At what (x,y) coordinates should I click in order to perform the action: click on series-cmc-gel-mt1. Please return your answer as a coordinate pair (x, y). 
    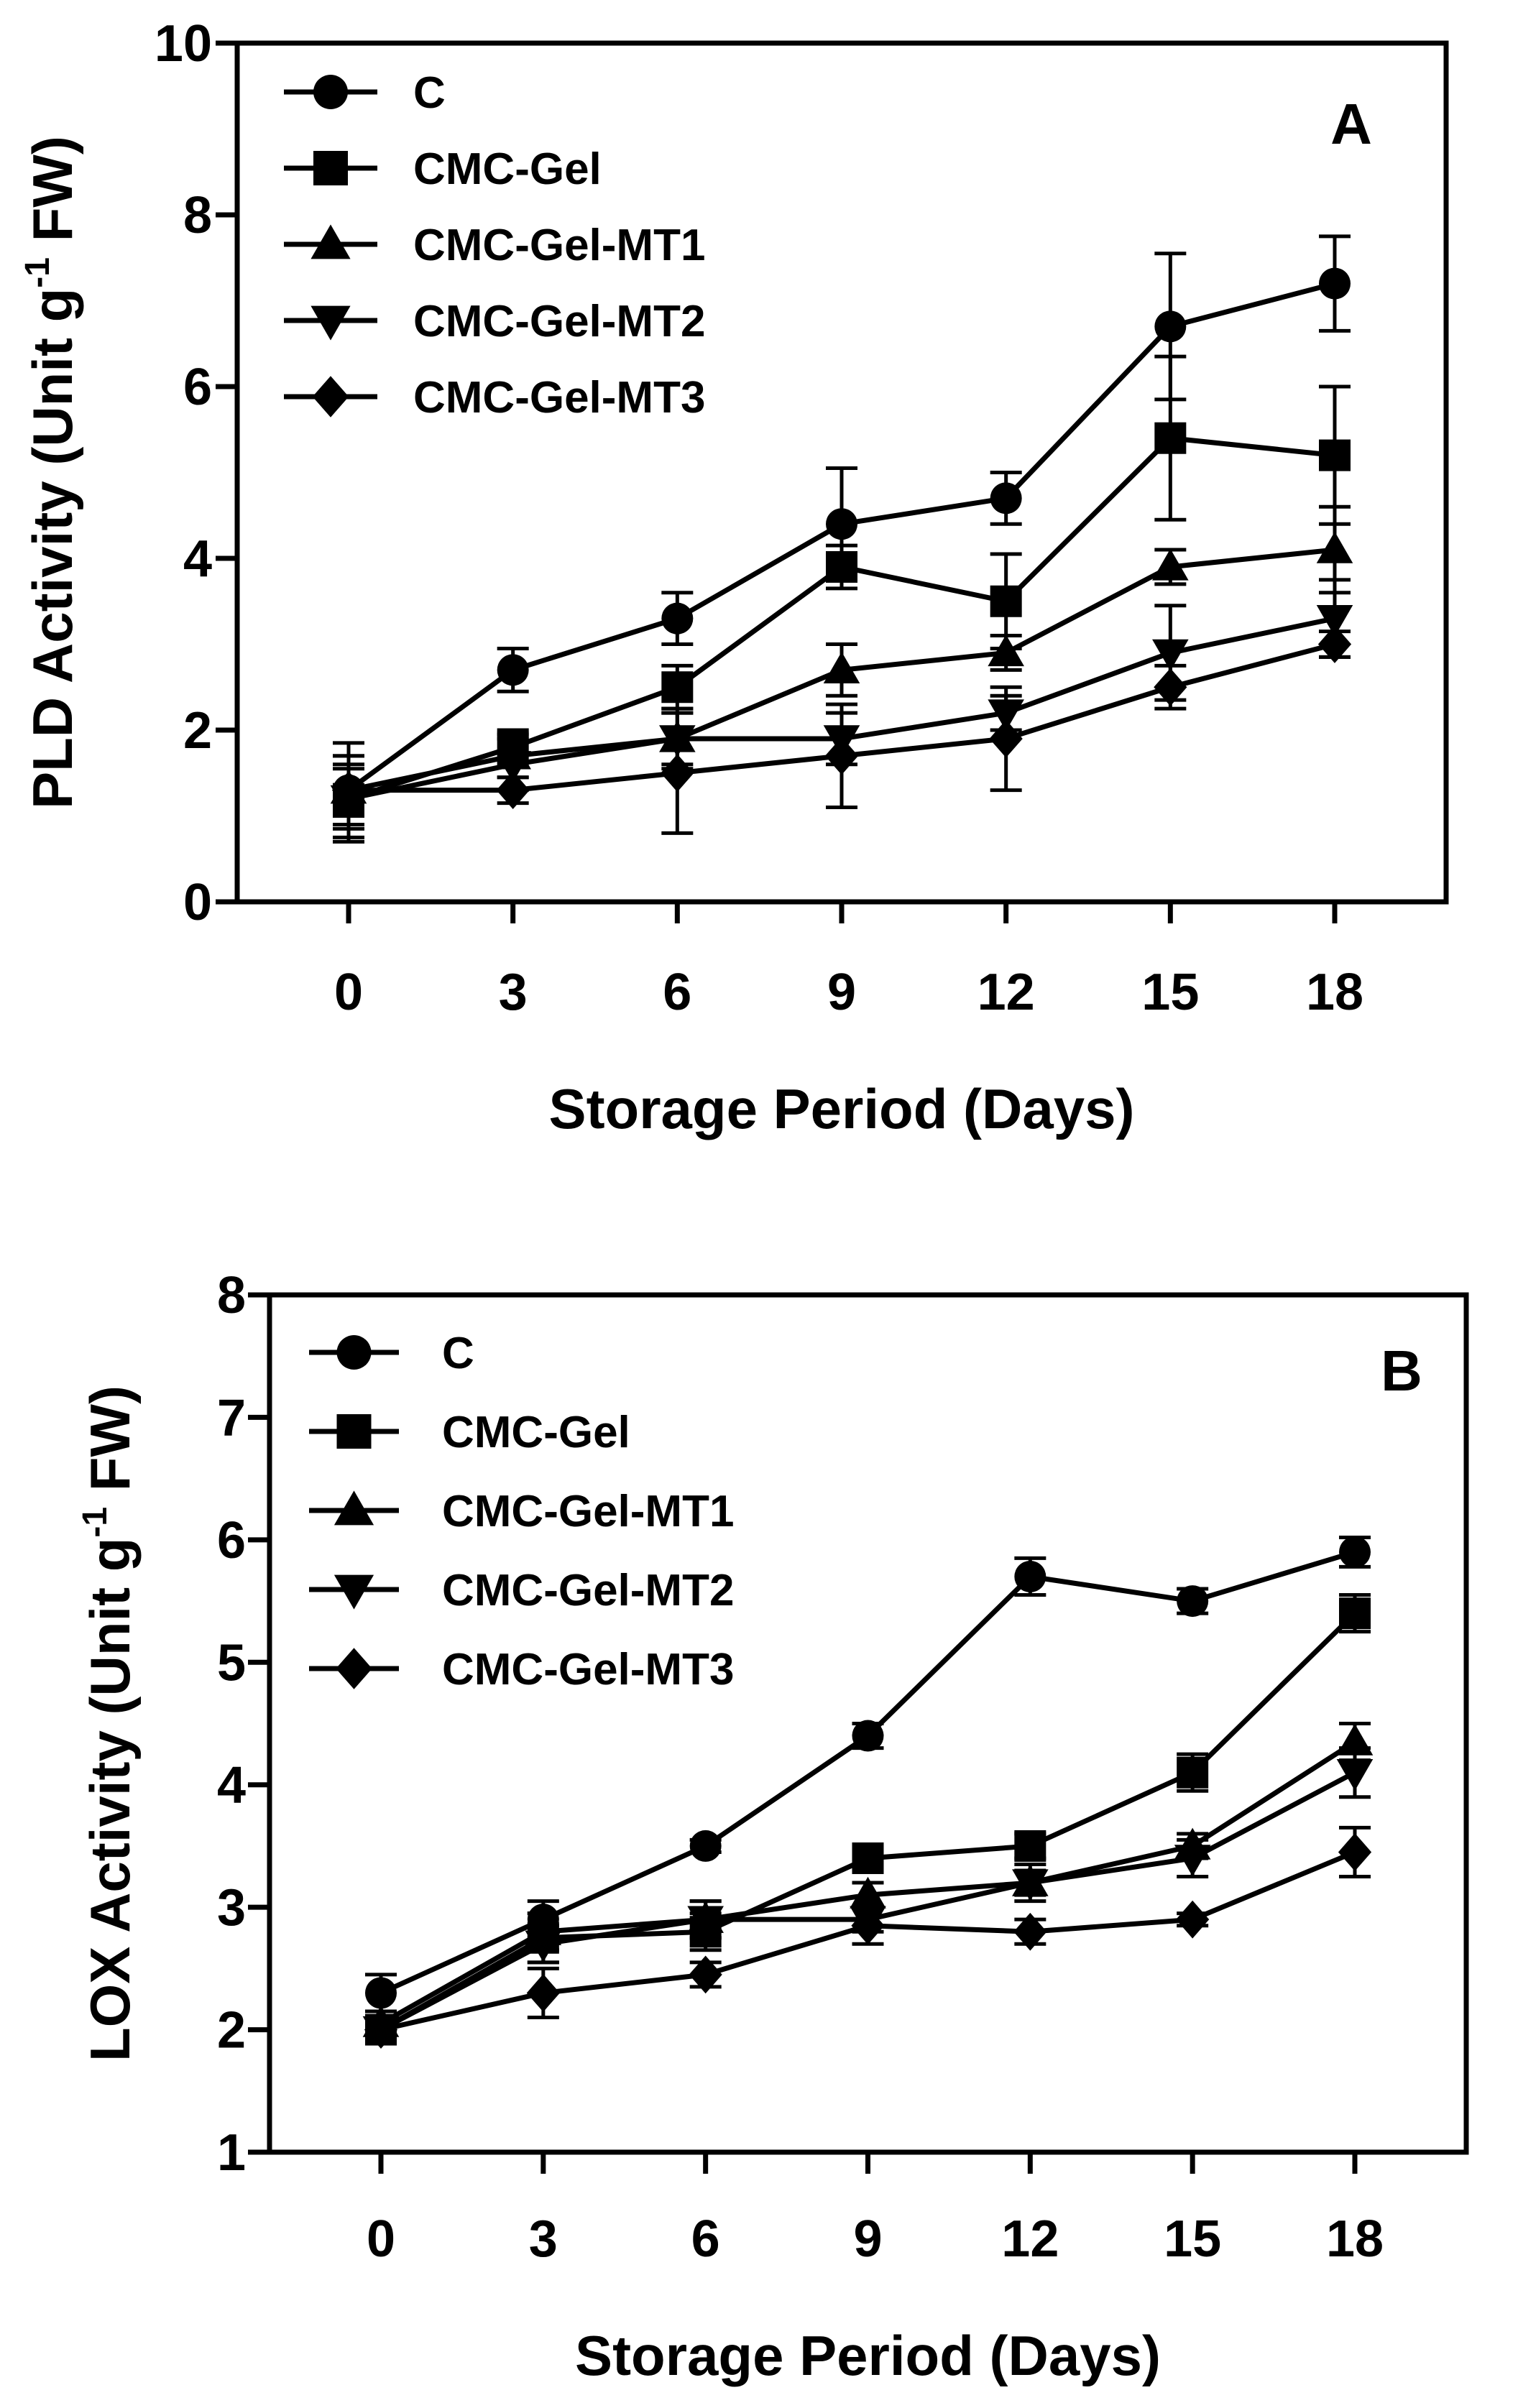
    Looking at the image, I should click on (868, 1880).